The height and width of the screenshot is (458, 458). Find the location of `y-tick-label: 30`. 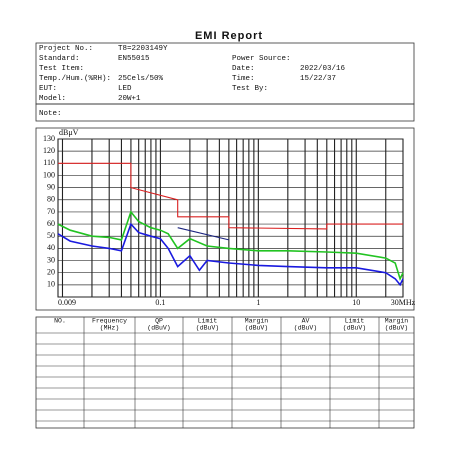

y-tick-label: 30 is located at coordinates (51, 259).